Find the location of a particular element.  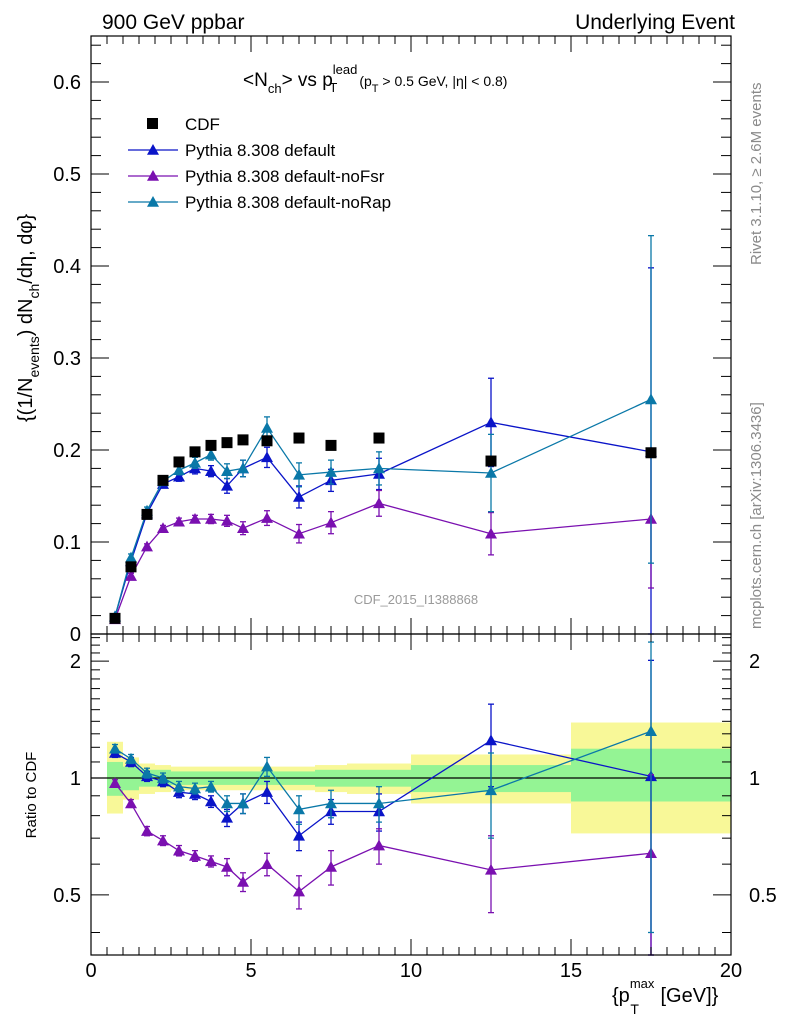

x-axis-label: {pmax T [GeV]} is located at coordinates (665, 996).